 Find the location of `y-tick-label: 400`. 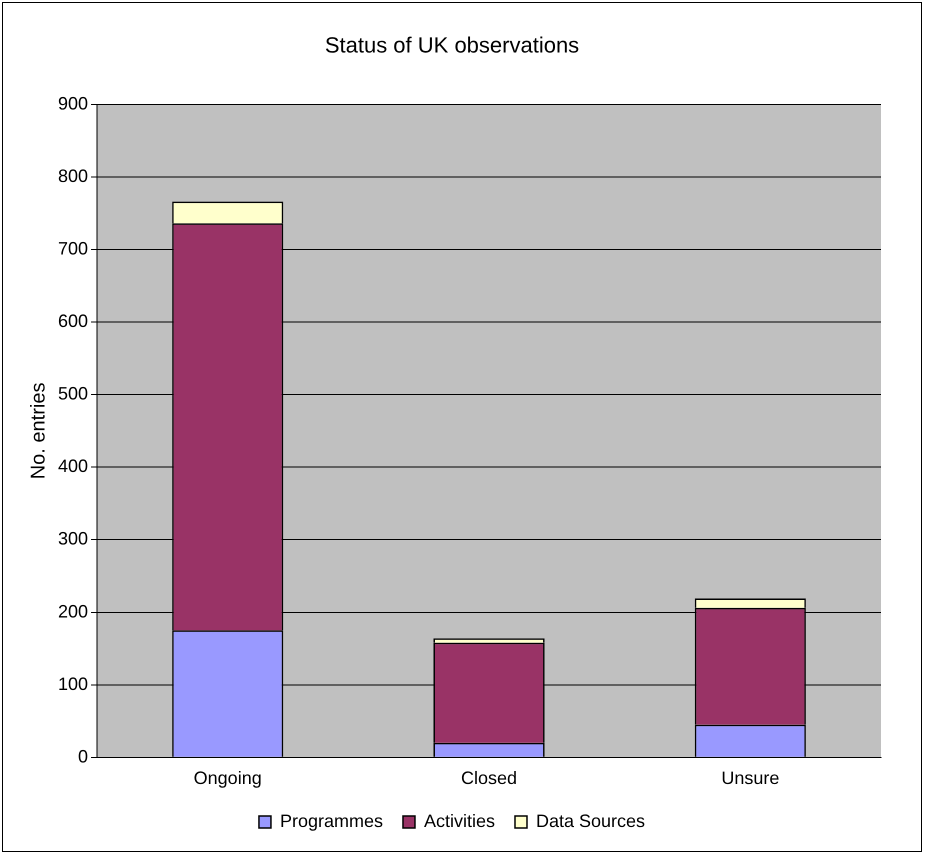

y-tick-label: 400 is located at coordinates (73, 466).